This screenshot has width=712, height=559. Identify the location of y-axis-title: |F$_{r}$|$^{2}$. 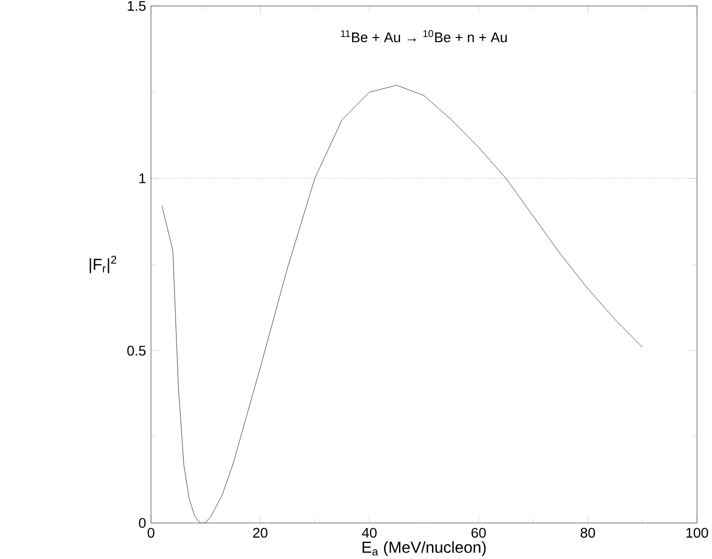
(103, 265).